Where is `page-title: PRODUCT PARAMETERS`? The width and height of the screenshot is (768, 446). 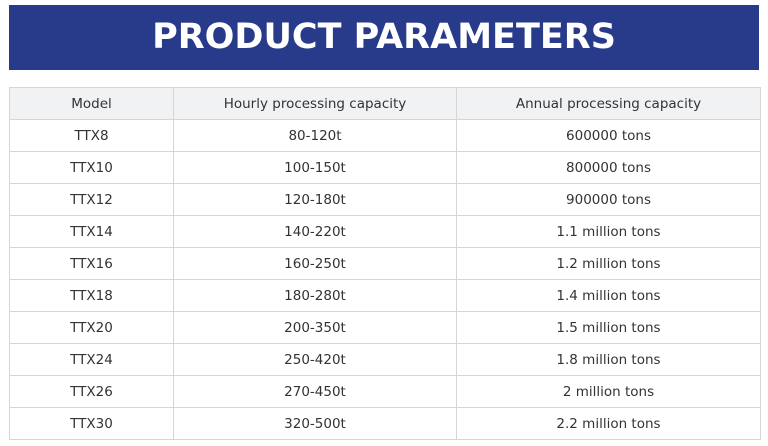
page-title: PRODUCT PARAMETERS is located at coordinates (384, 37).